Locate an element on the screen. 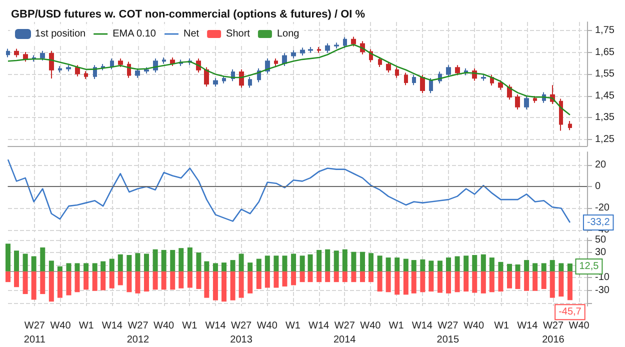  y-tick-label: 0 is located at coordinates (598, 186).